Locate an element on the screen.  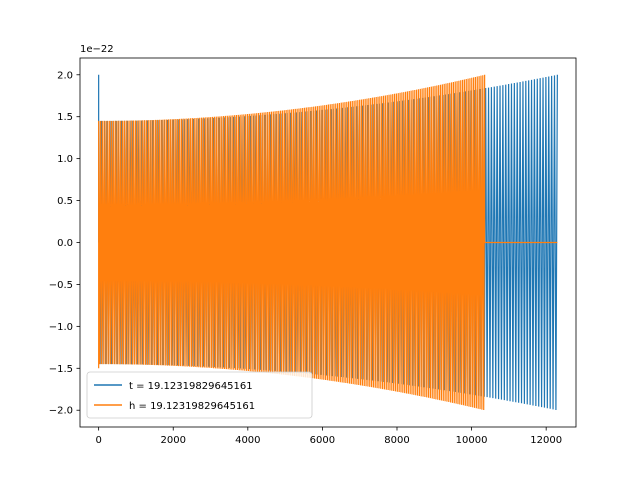
y-tick-label: 2.0 is located at coordinates (65, 75).